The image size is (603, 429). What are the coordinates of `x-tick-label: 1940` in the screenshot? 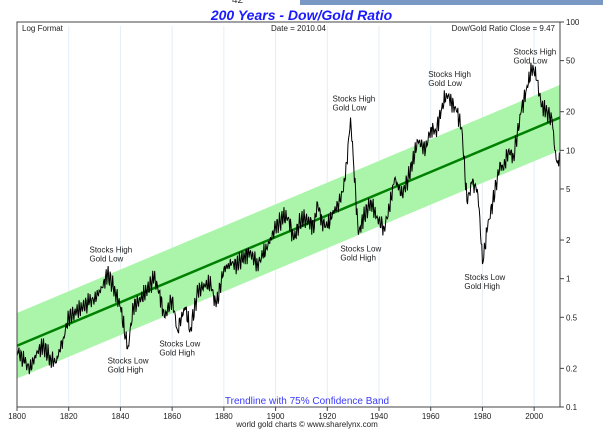 It's located at (379, 416).